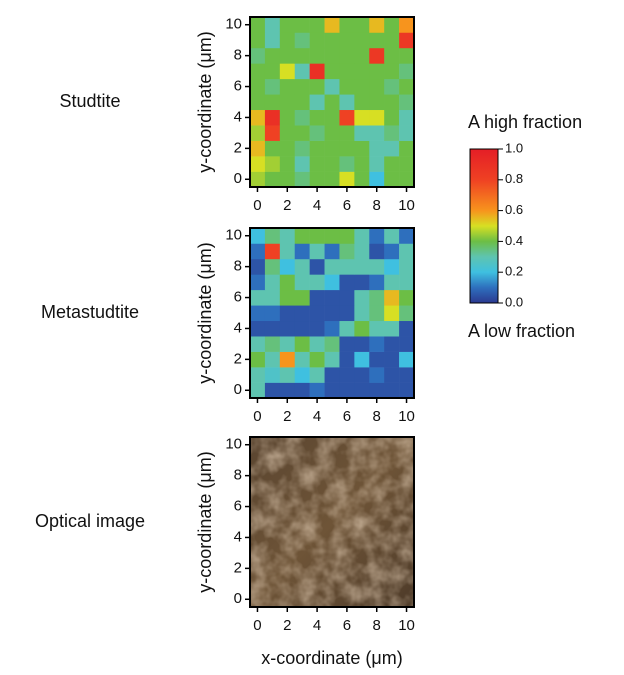  Describe the element at coordinates (205, 312) in the screenshot. I see `y-axis-label: y-coordinate (μm)` at that location.